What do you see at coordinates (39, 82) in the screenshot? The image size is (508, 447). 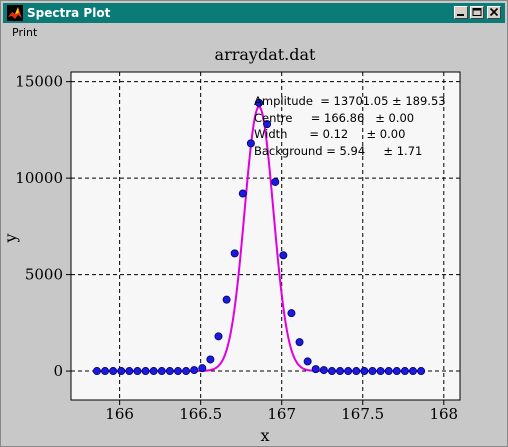 I see `y-tick-label: 15000` at bounding box center [39, 82].